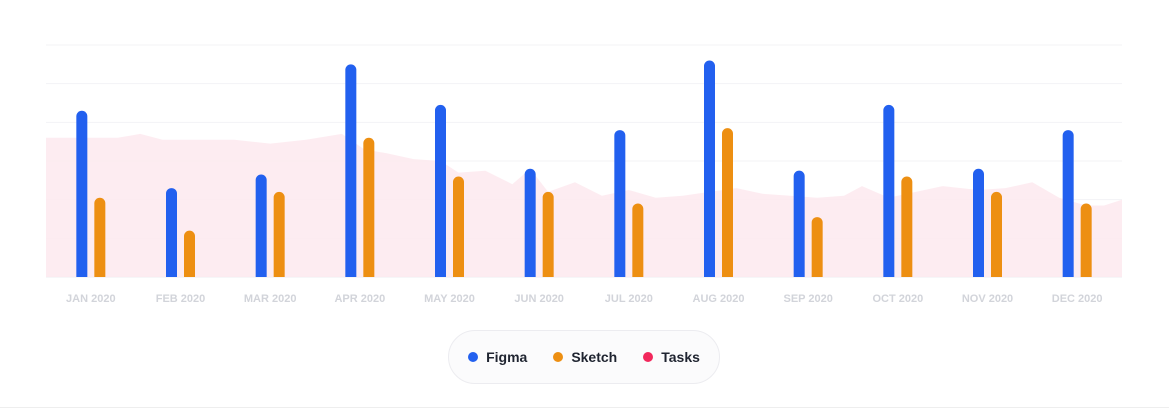 The image size is (1169, 408). Describe the element at coordinates (181, 299) in the screenshot. I see `x-tick-label: FEB 2020` at that location.